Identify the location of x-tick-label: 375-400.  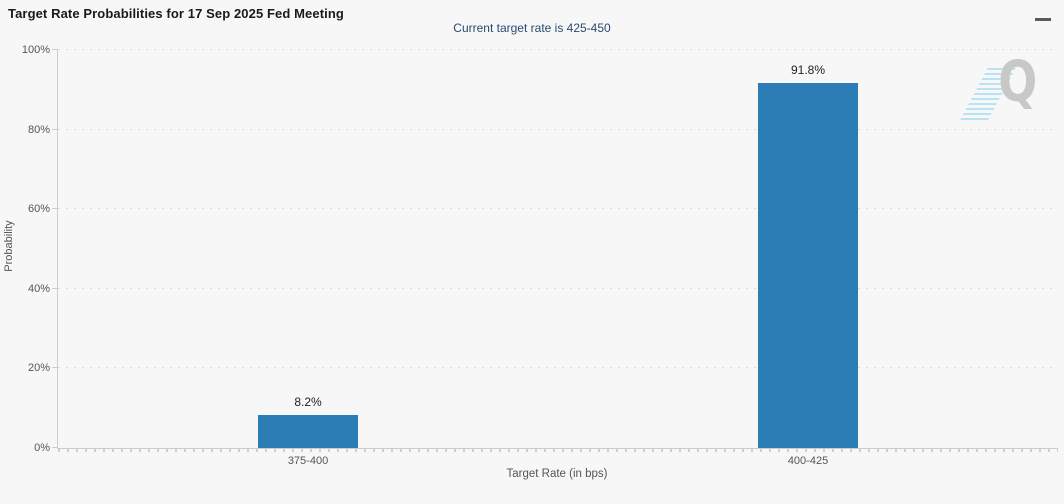
(308, 461).